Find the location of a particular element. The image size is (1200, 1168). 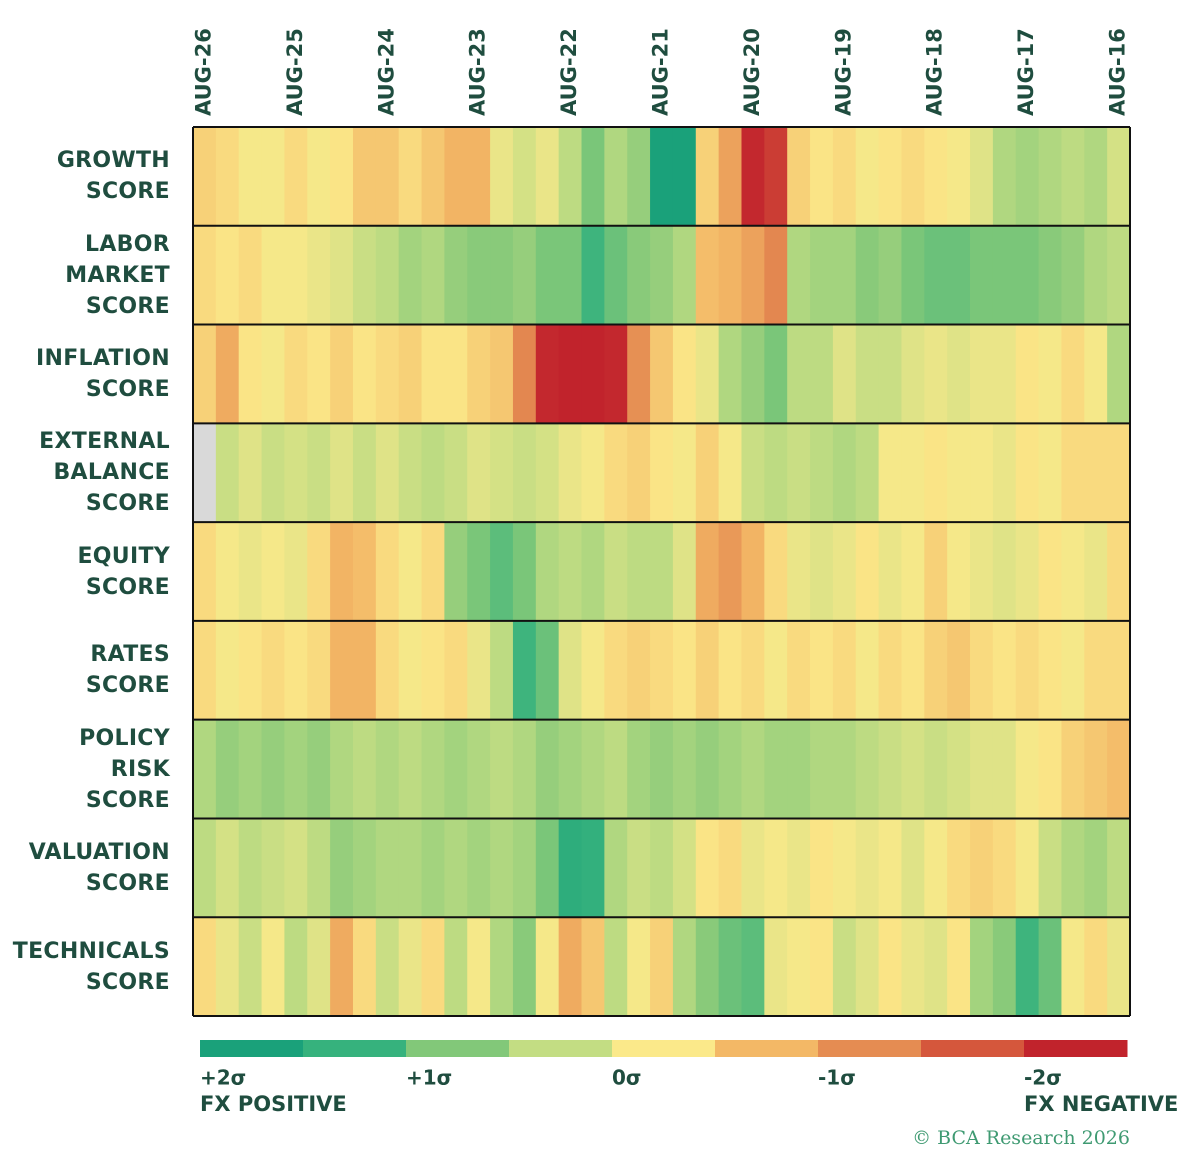

colorbar-tick-label: +2σ is located at coordinates (223, 1078).